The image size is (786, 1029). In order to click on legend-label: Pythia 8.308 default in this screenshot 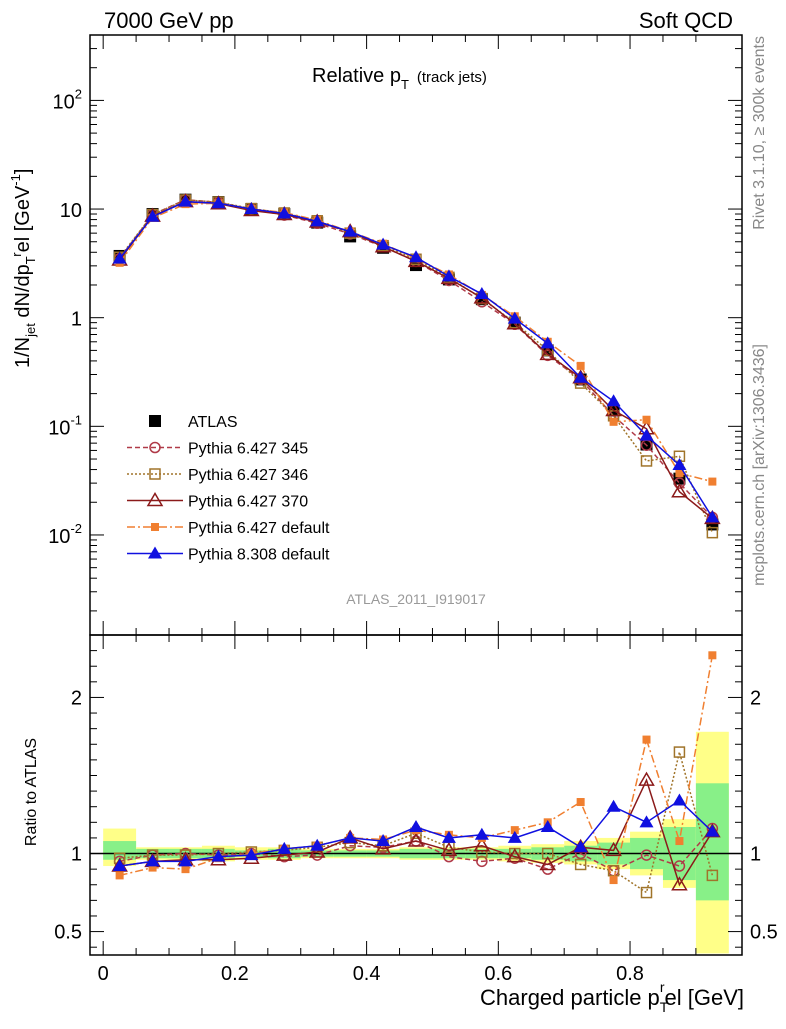, I will do `click(259, 555)`.